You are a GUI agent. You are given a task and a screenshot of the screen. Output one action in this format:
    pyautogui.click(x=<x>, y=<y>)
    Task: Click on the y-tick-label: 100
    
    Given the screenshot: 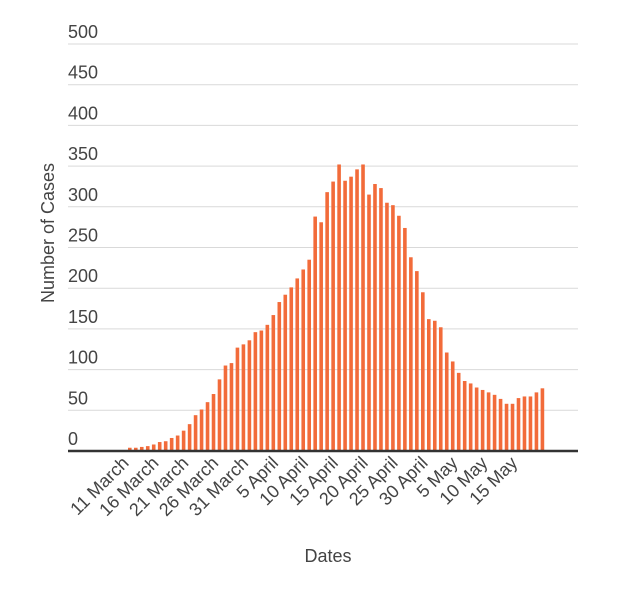 What is the action you would take?
    pyautogui.click(x=83, y=358)
    